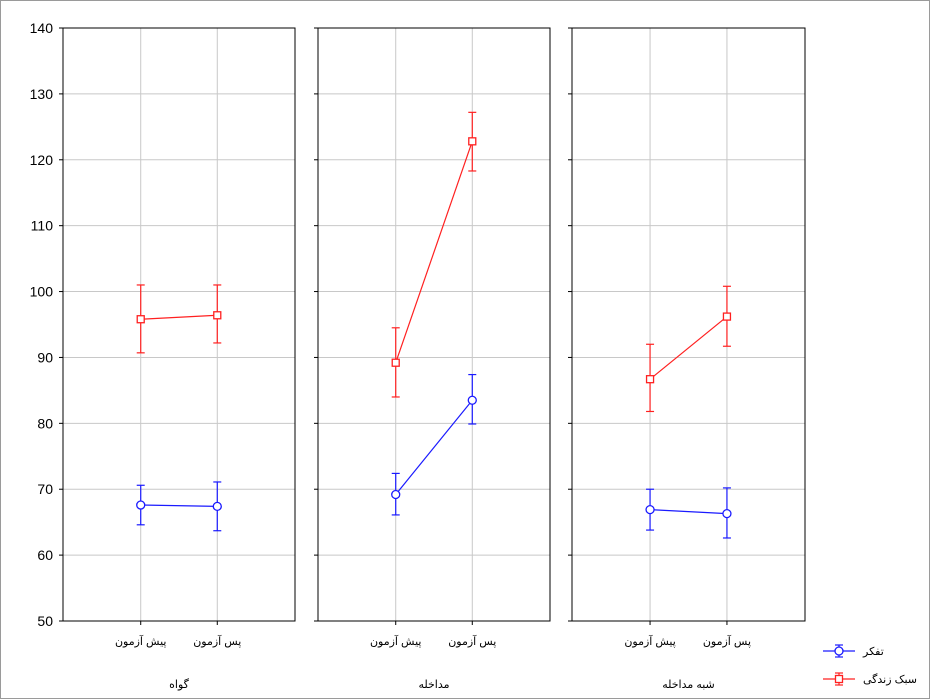 The image size is (930, 699). What do you see at coordinates (42, 28) in the screenshot?
I see `y-tick-label: 140` at bounding box center [42, 28].